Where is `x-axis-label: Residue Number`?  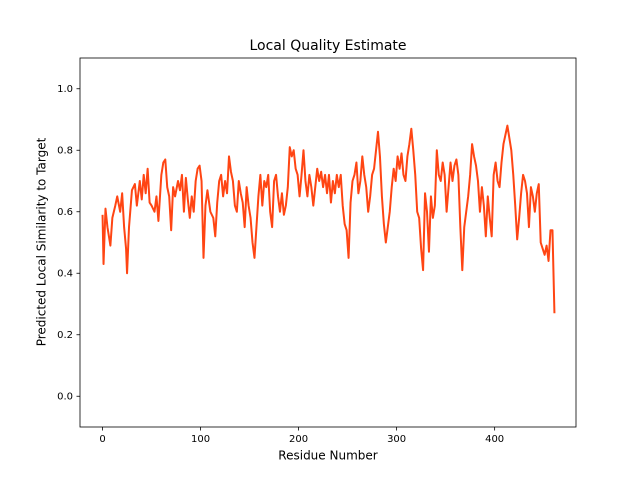 x-axis-label: Residue Number is located at coordinates (327, 456).